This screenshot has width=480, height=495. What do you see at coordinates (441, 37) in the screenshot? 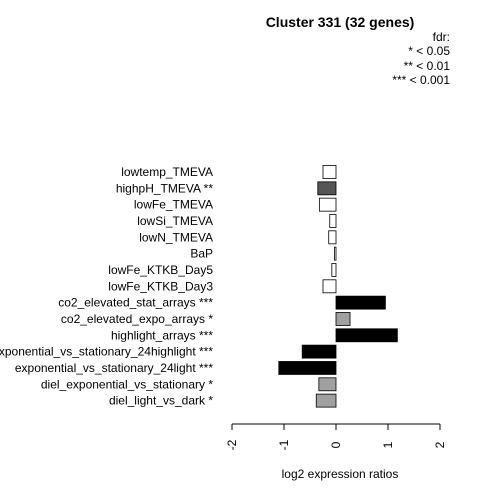
I see `legend-title: fdr:` at bounding box center [441, 37].